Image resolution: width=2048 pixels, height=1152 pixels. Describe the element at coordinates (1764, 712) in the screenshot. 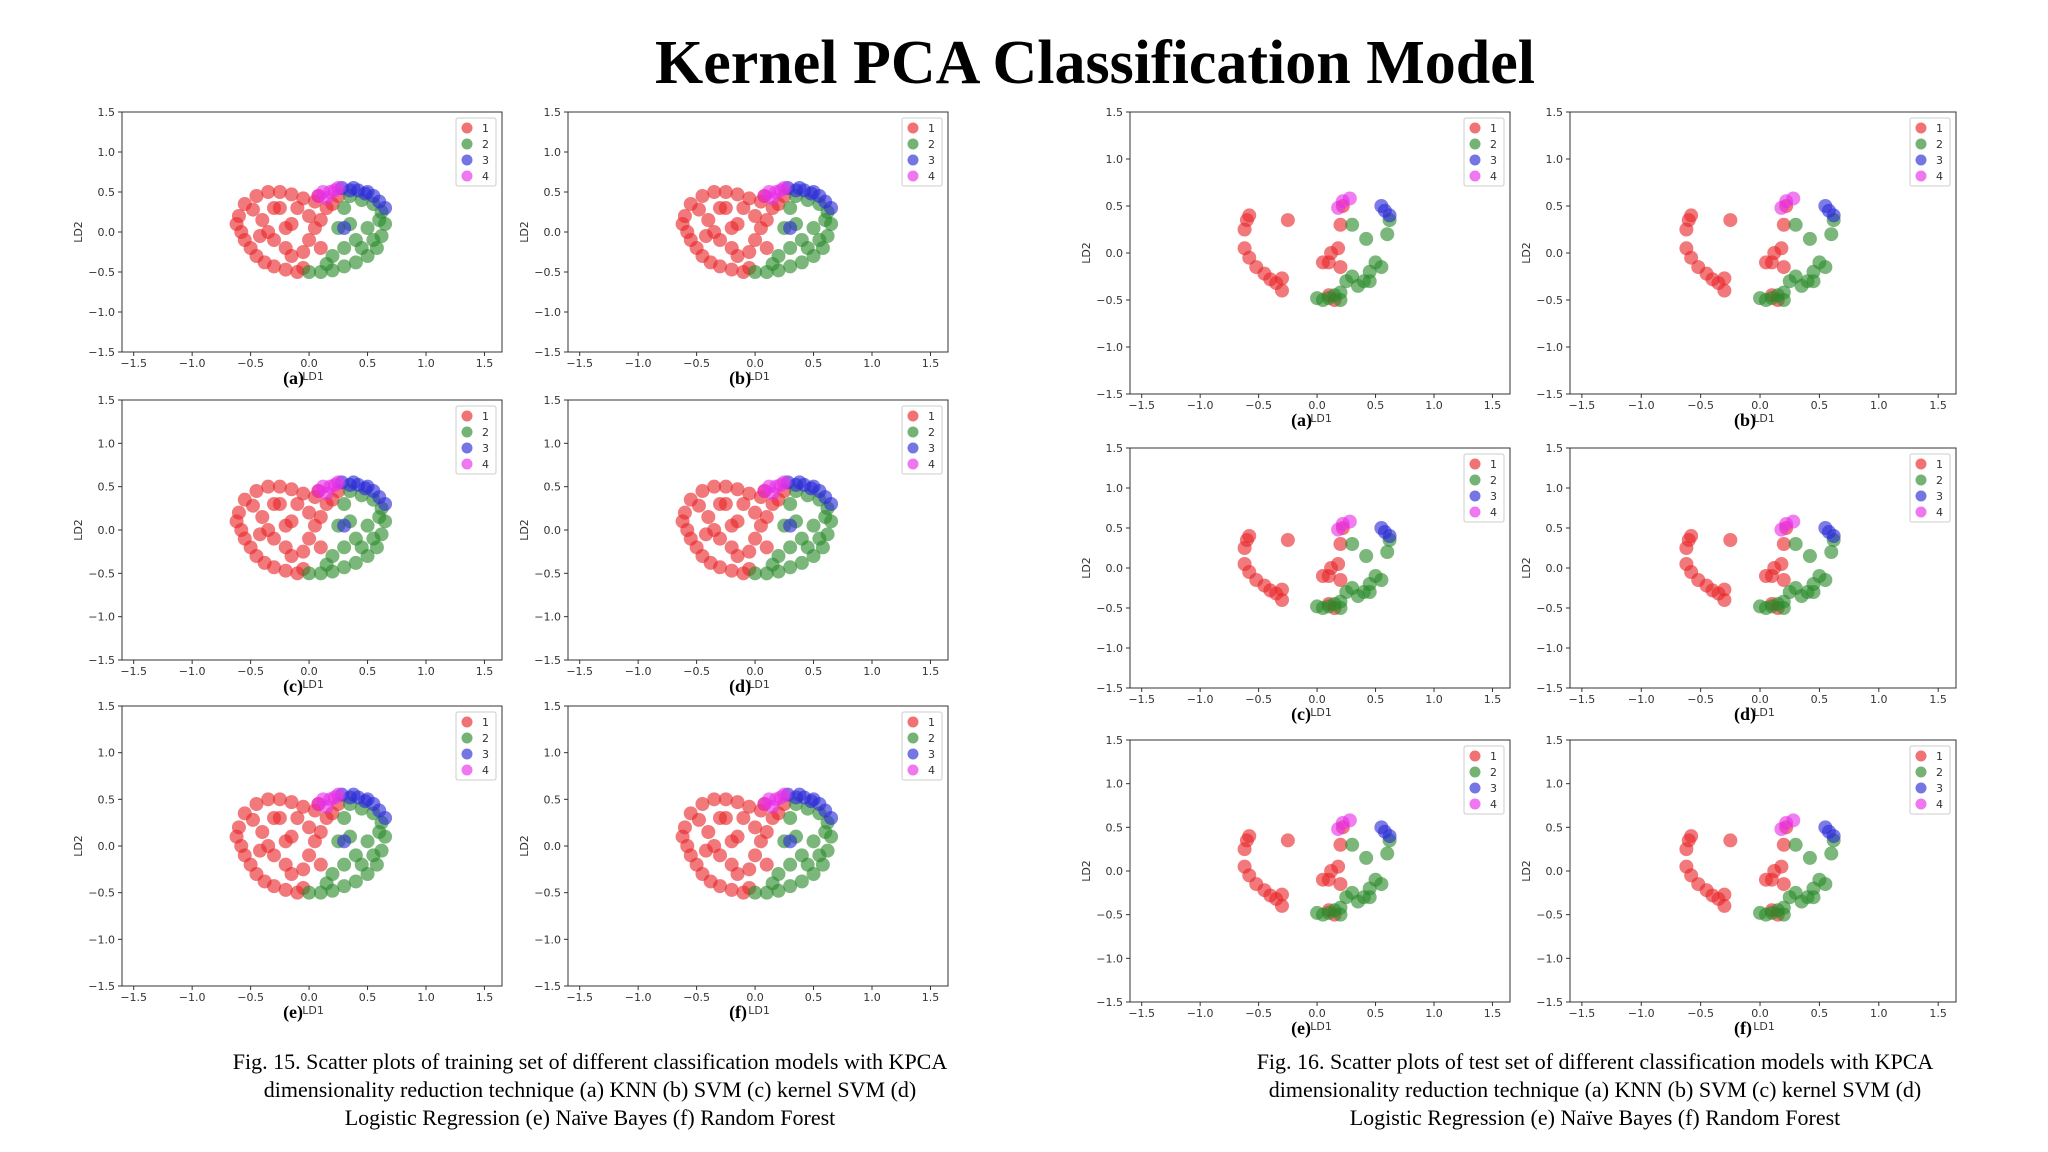

I see `x-axis-label: LD1` at that location.